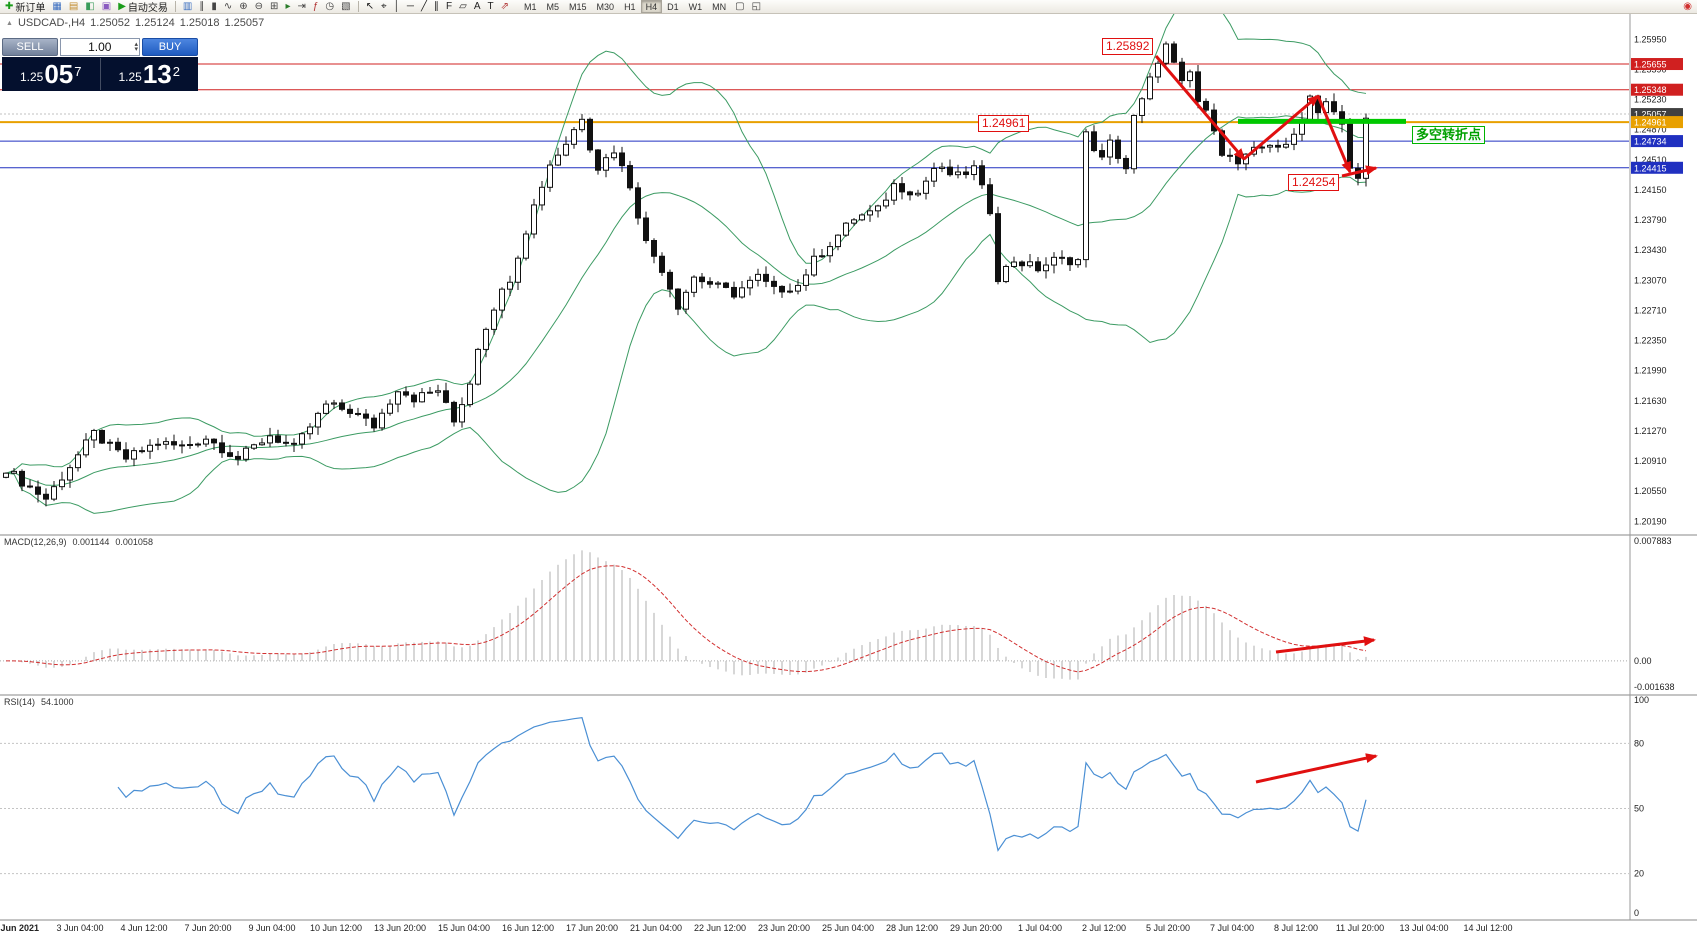  Describe the element at coordinates (244, 23) in the screenshot. I see `ohlc-close: 1.25057` at that location.